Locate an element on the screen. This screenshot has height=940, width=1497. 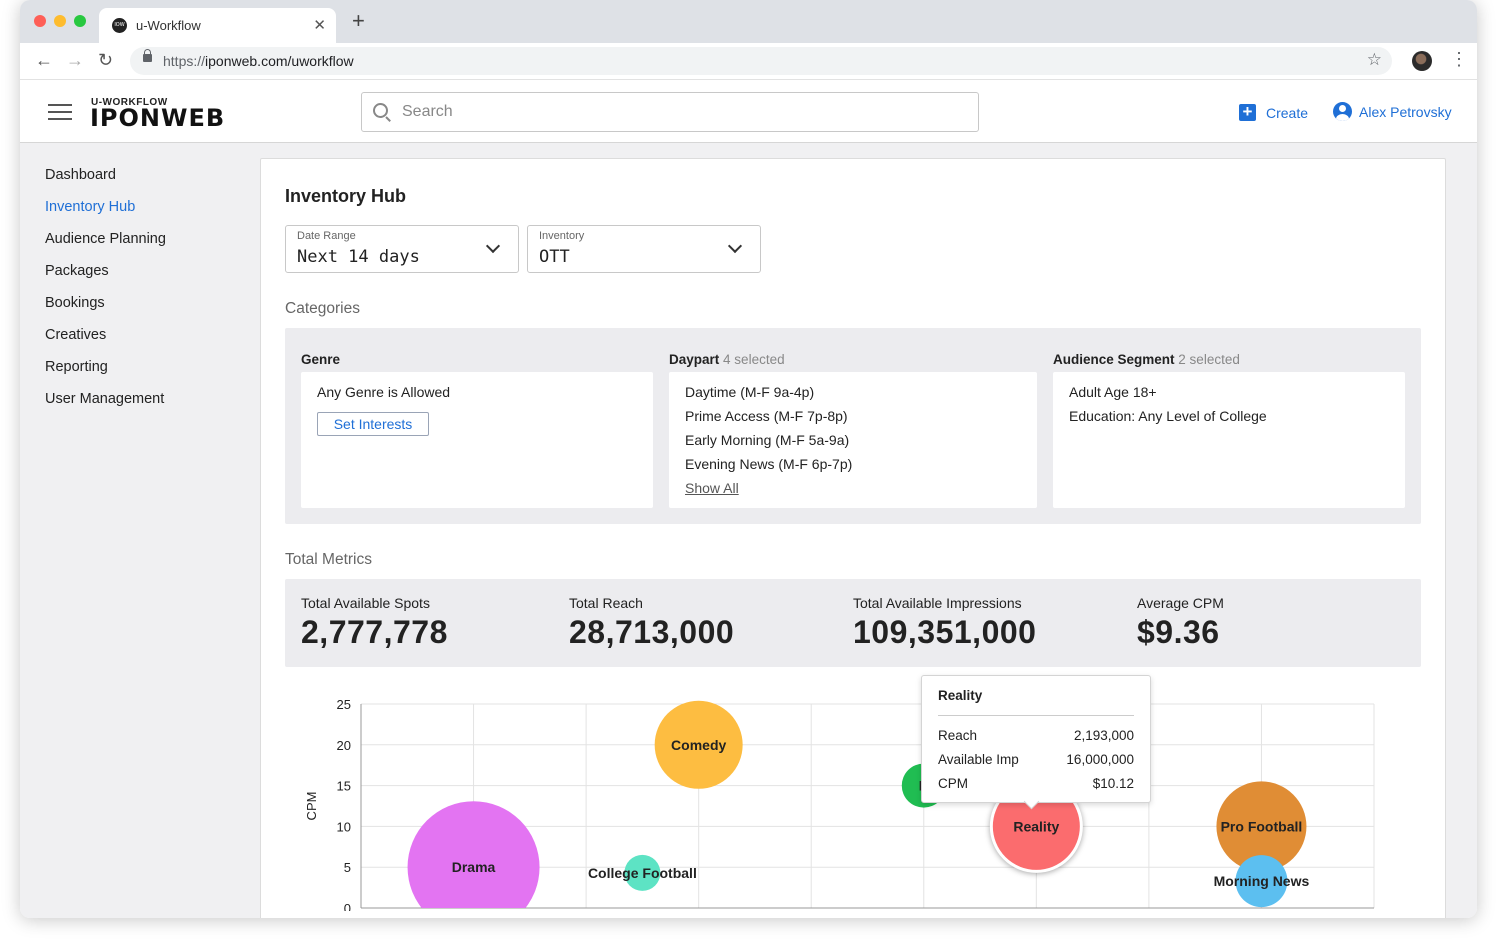
bookmark-star-icon: ☆ is located at coordinates (1374, 59).